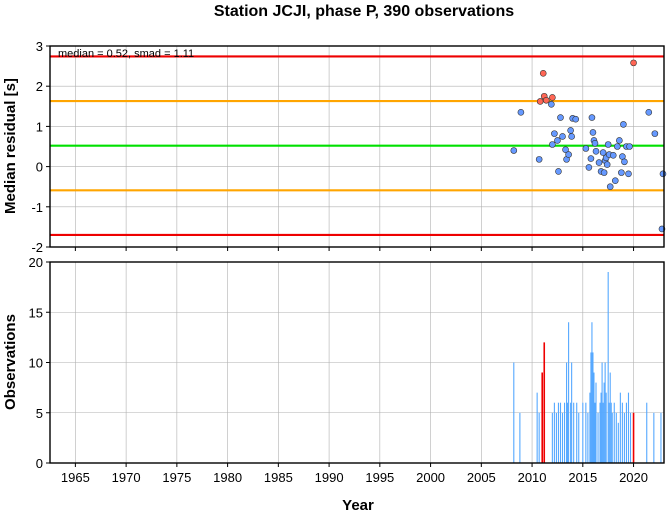 The image size is (669, 511). Describe the element at coordinates (176, 477) in the screenshot. I see `x-tick-label: 1975` at that location.